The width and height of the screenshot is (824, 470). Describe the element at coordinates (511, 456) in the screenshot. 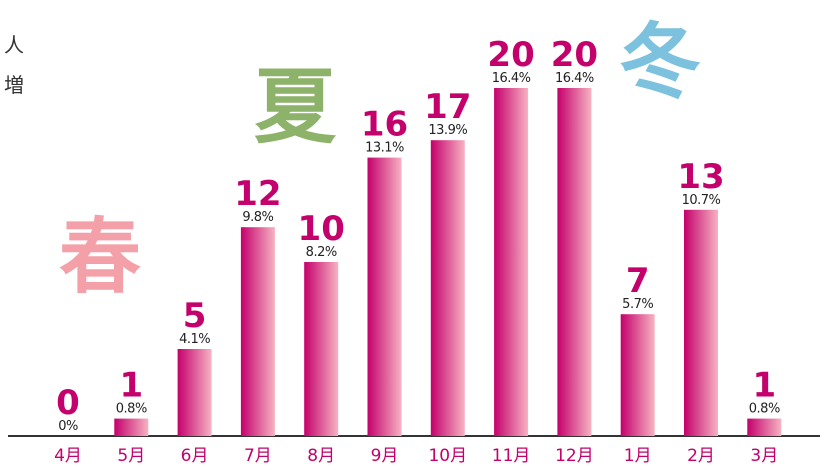

I see `x-tick-label: 11月` at that location.